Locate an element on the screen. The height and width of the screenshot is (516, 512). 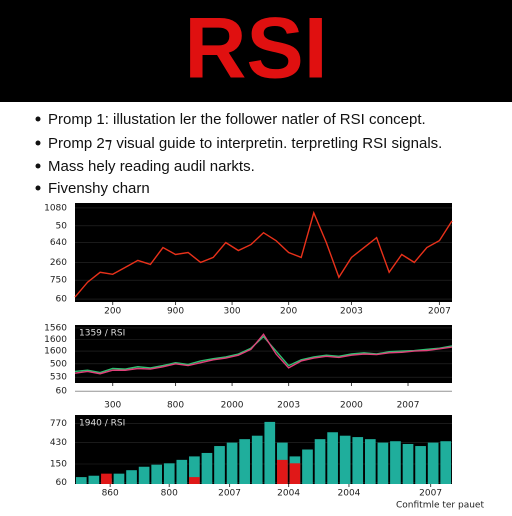
footer: Confitmle ter pauet is located at coordinates (440, 506).